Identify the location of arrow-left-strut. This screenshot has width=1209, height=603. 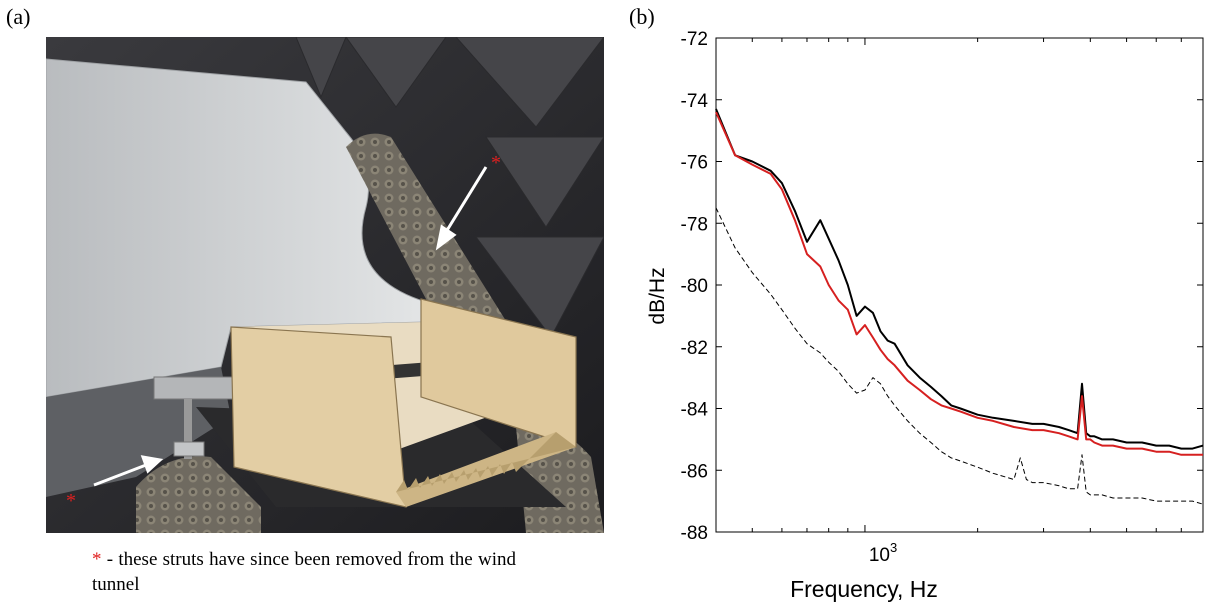
(128, 471).